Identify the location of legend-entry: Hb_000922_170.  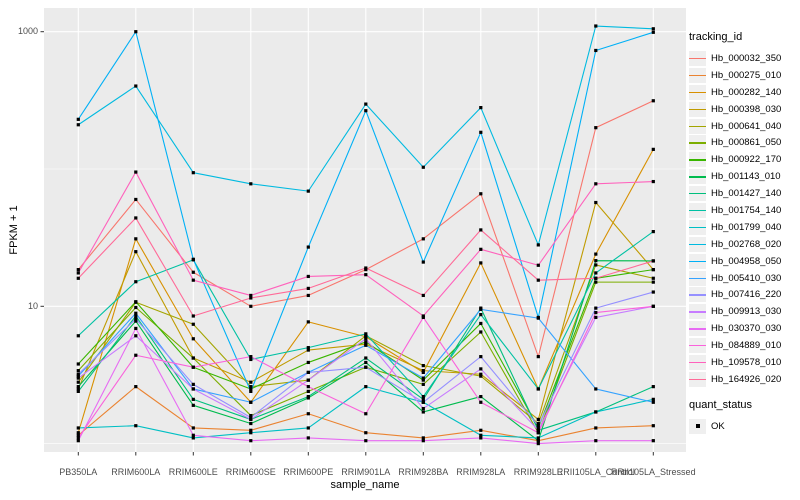
(744, 159).